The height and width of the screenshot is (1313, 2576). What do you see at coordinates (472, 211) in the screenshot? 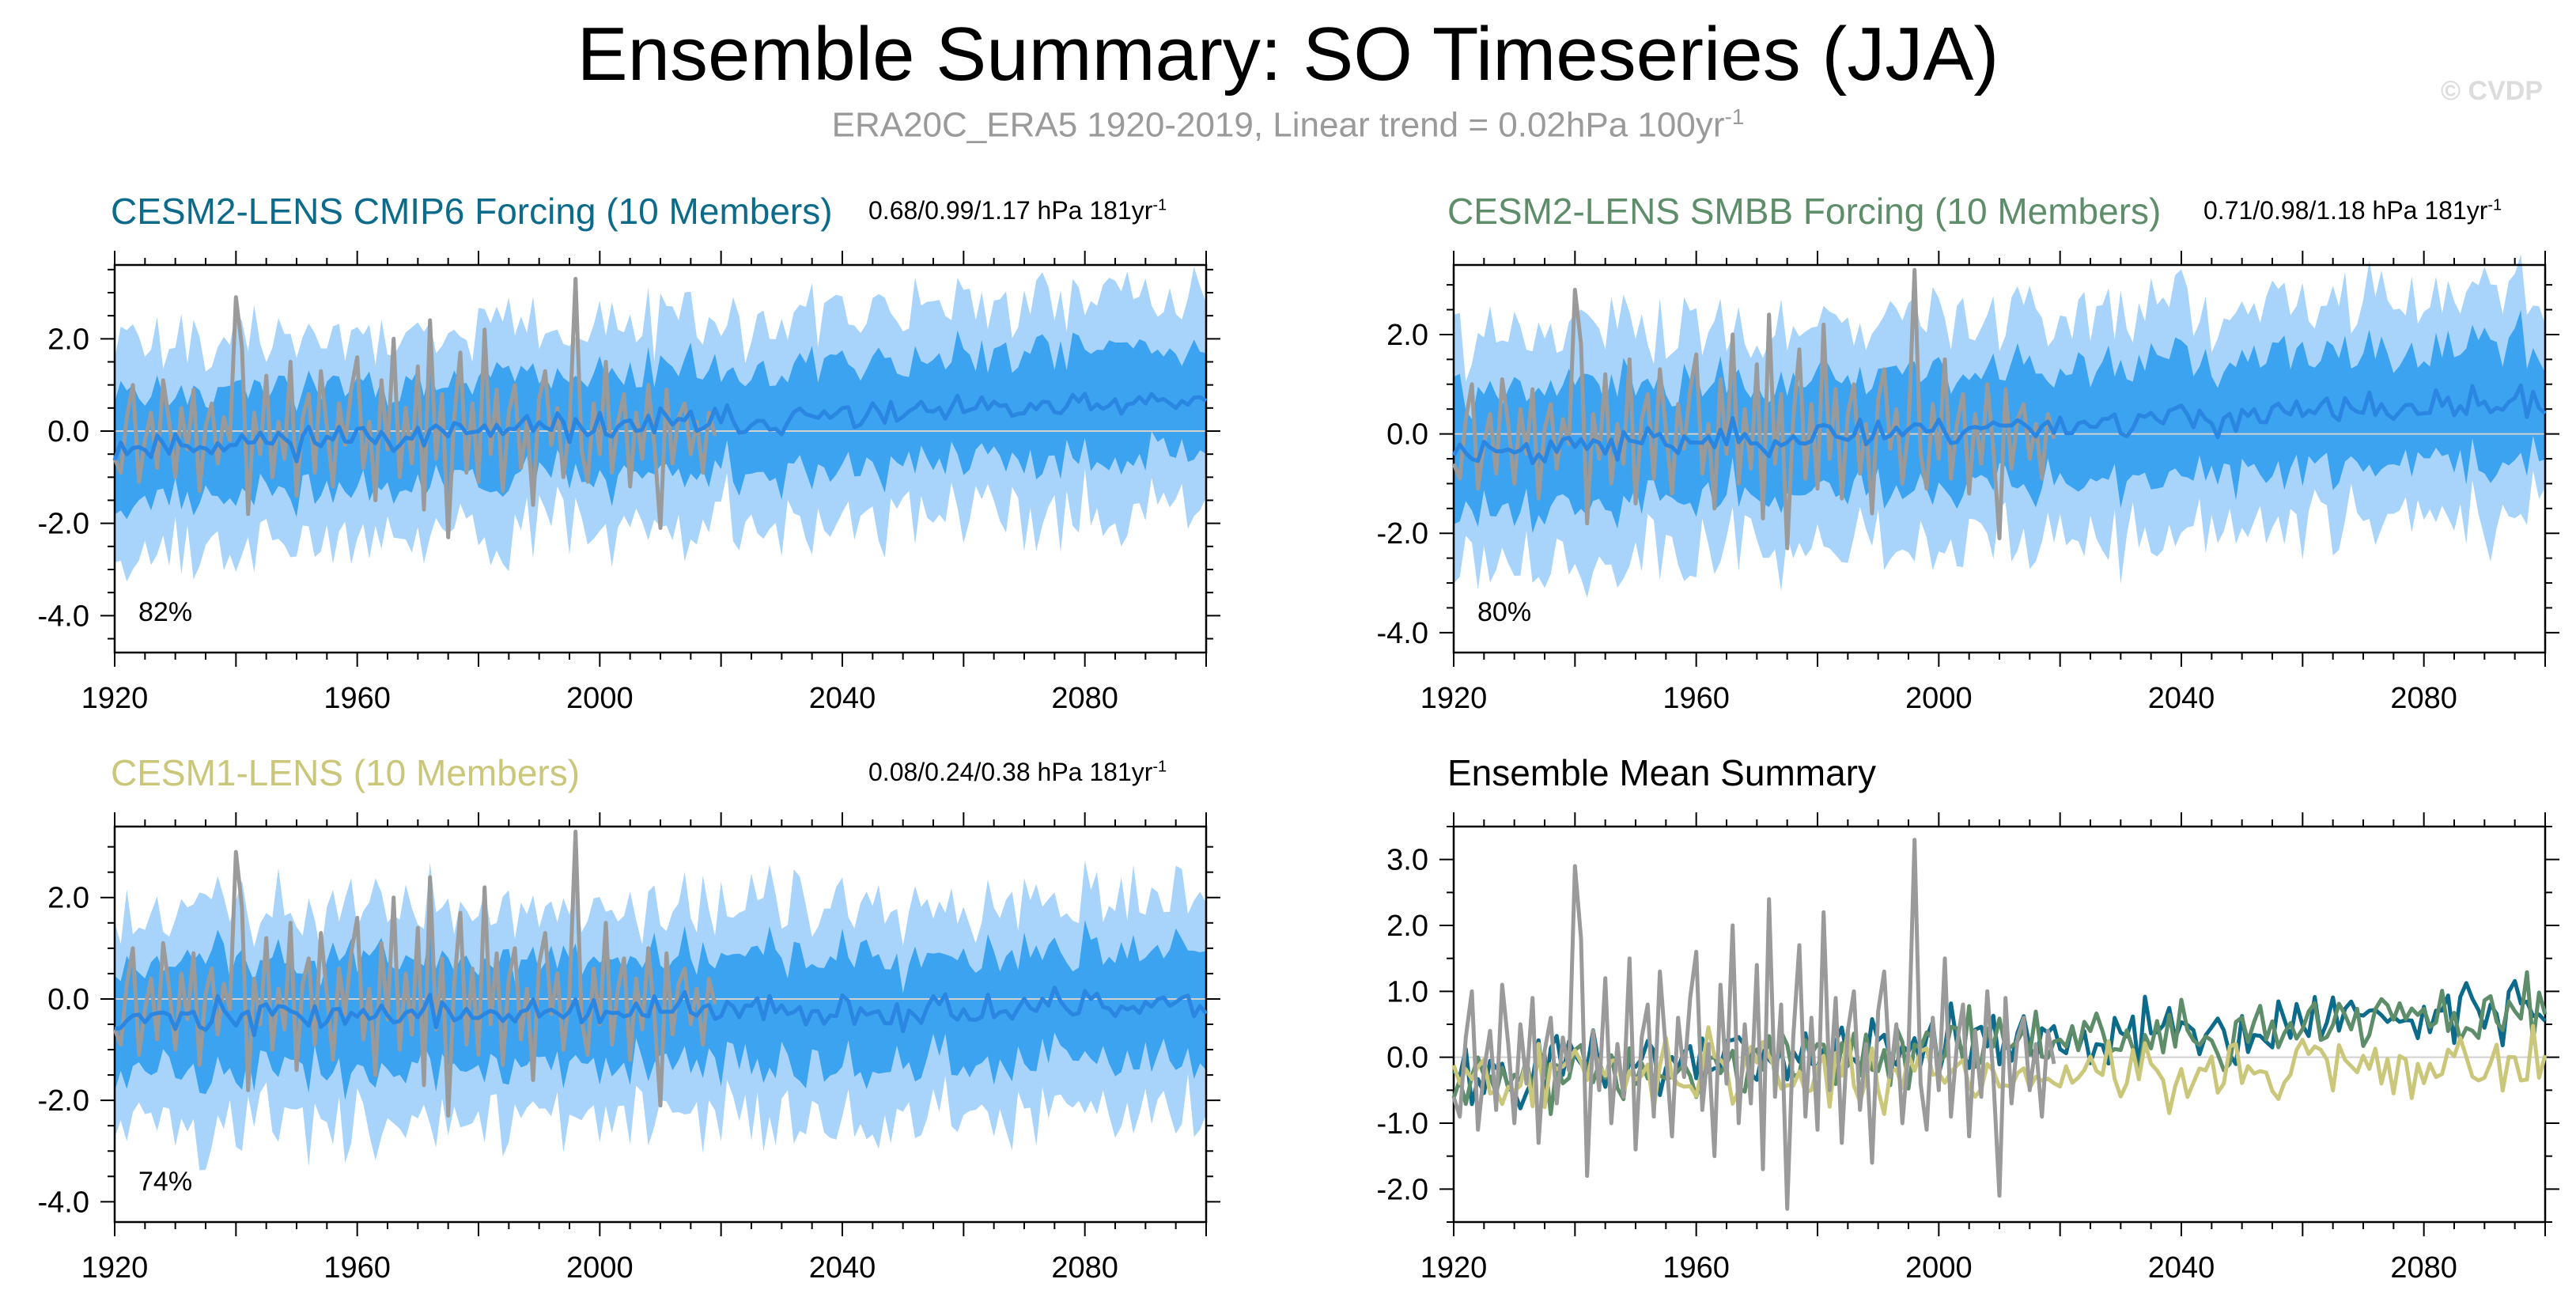
I see `panel-title: CESM2-LENS CMIP6 Forcing (10 Members)` at bounding box center [472, 211].